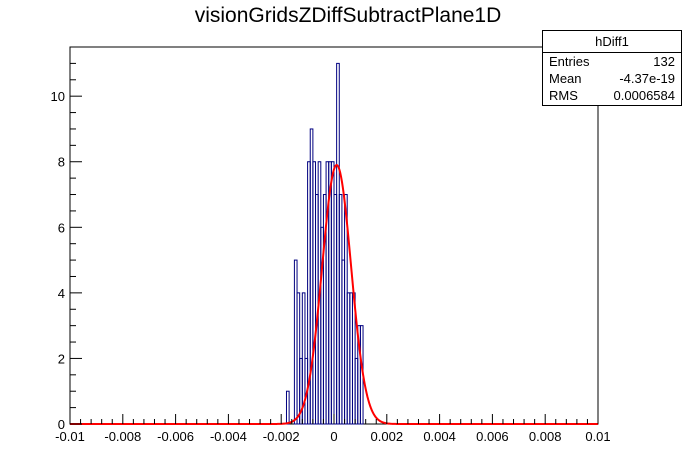  Describe the element at coordinates (58, 96) in the screenshot. I see `y-tick-label: 10` at that location.